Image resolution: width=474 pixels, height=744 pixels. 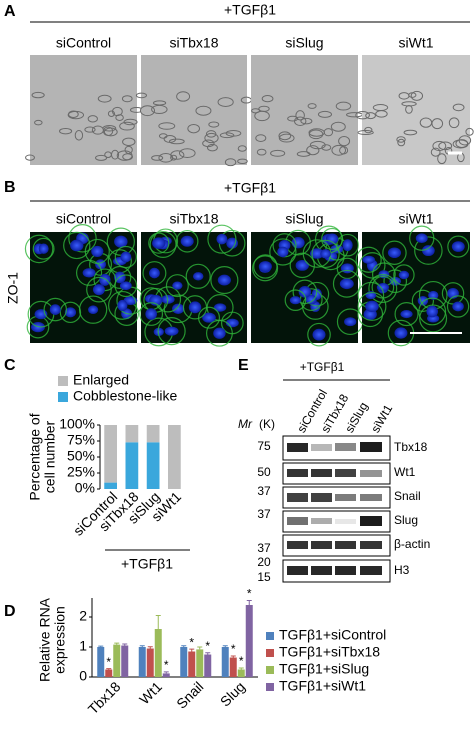 What do you see at coordinates (250, 188) in the screenshot?
I see `treatment-label: +TGFβ1` at bounding box center [250, 188].